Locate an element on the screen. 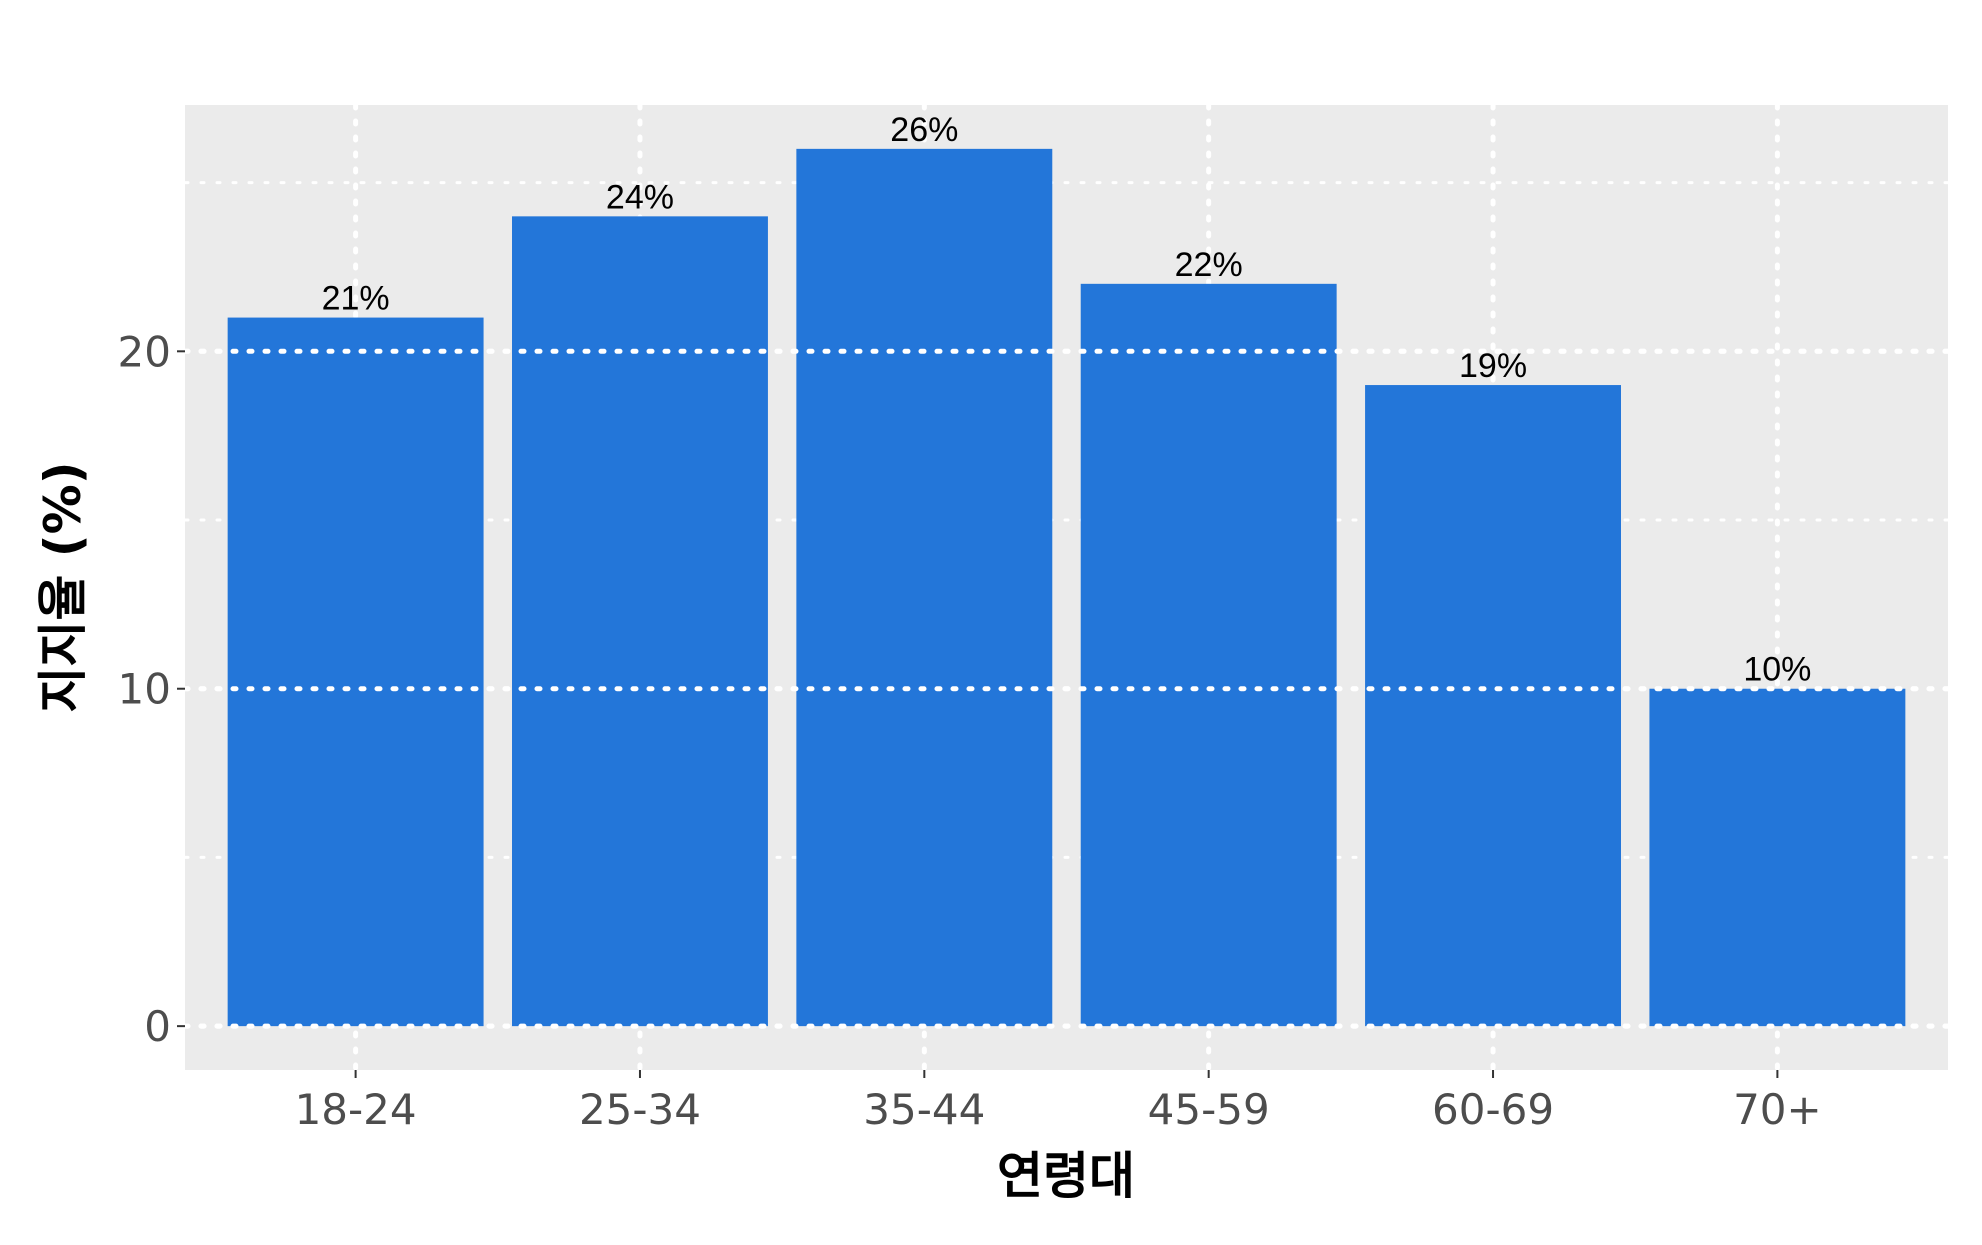  y-tick-label: 20 is located at coordinates (144, 351).